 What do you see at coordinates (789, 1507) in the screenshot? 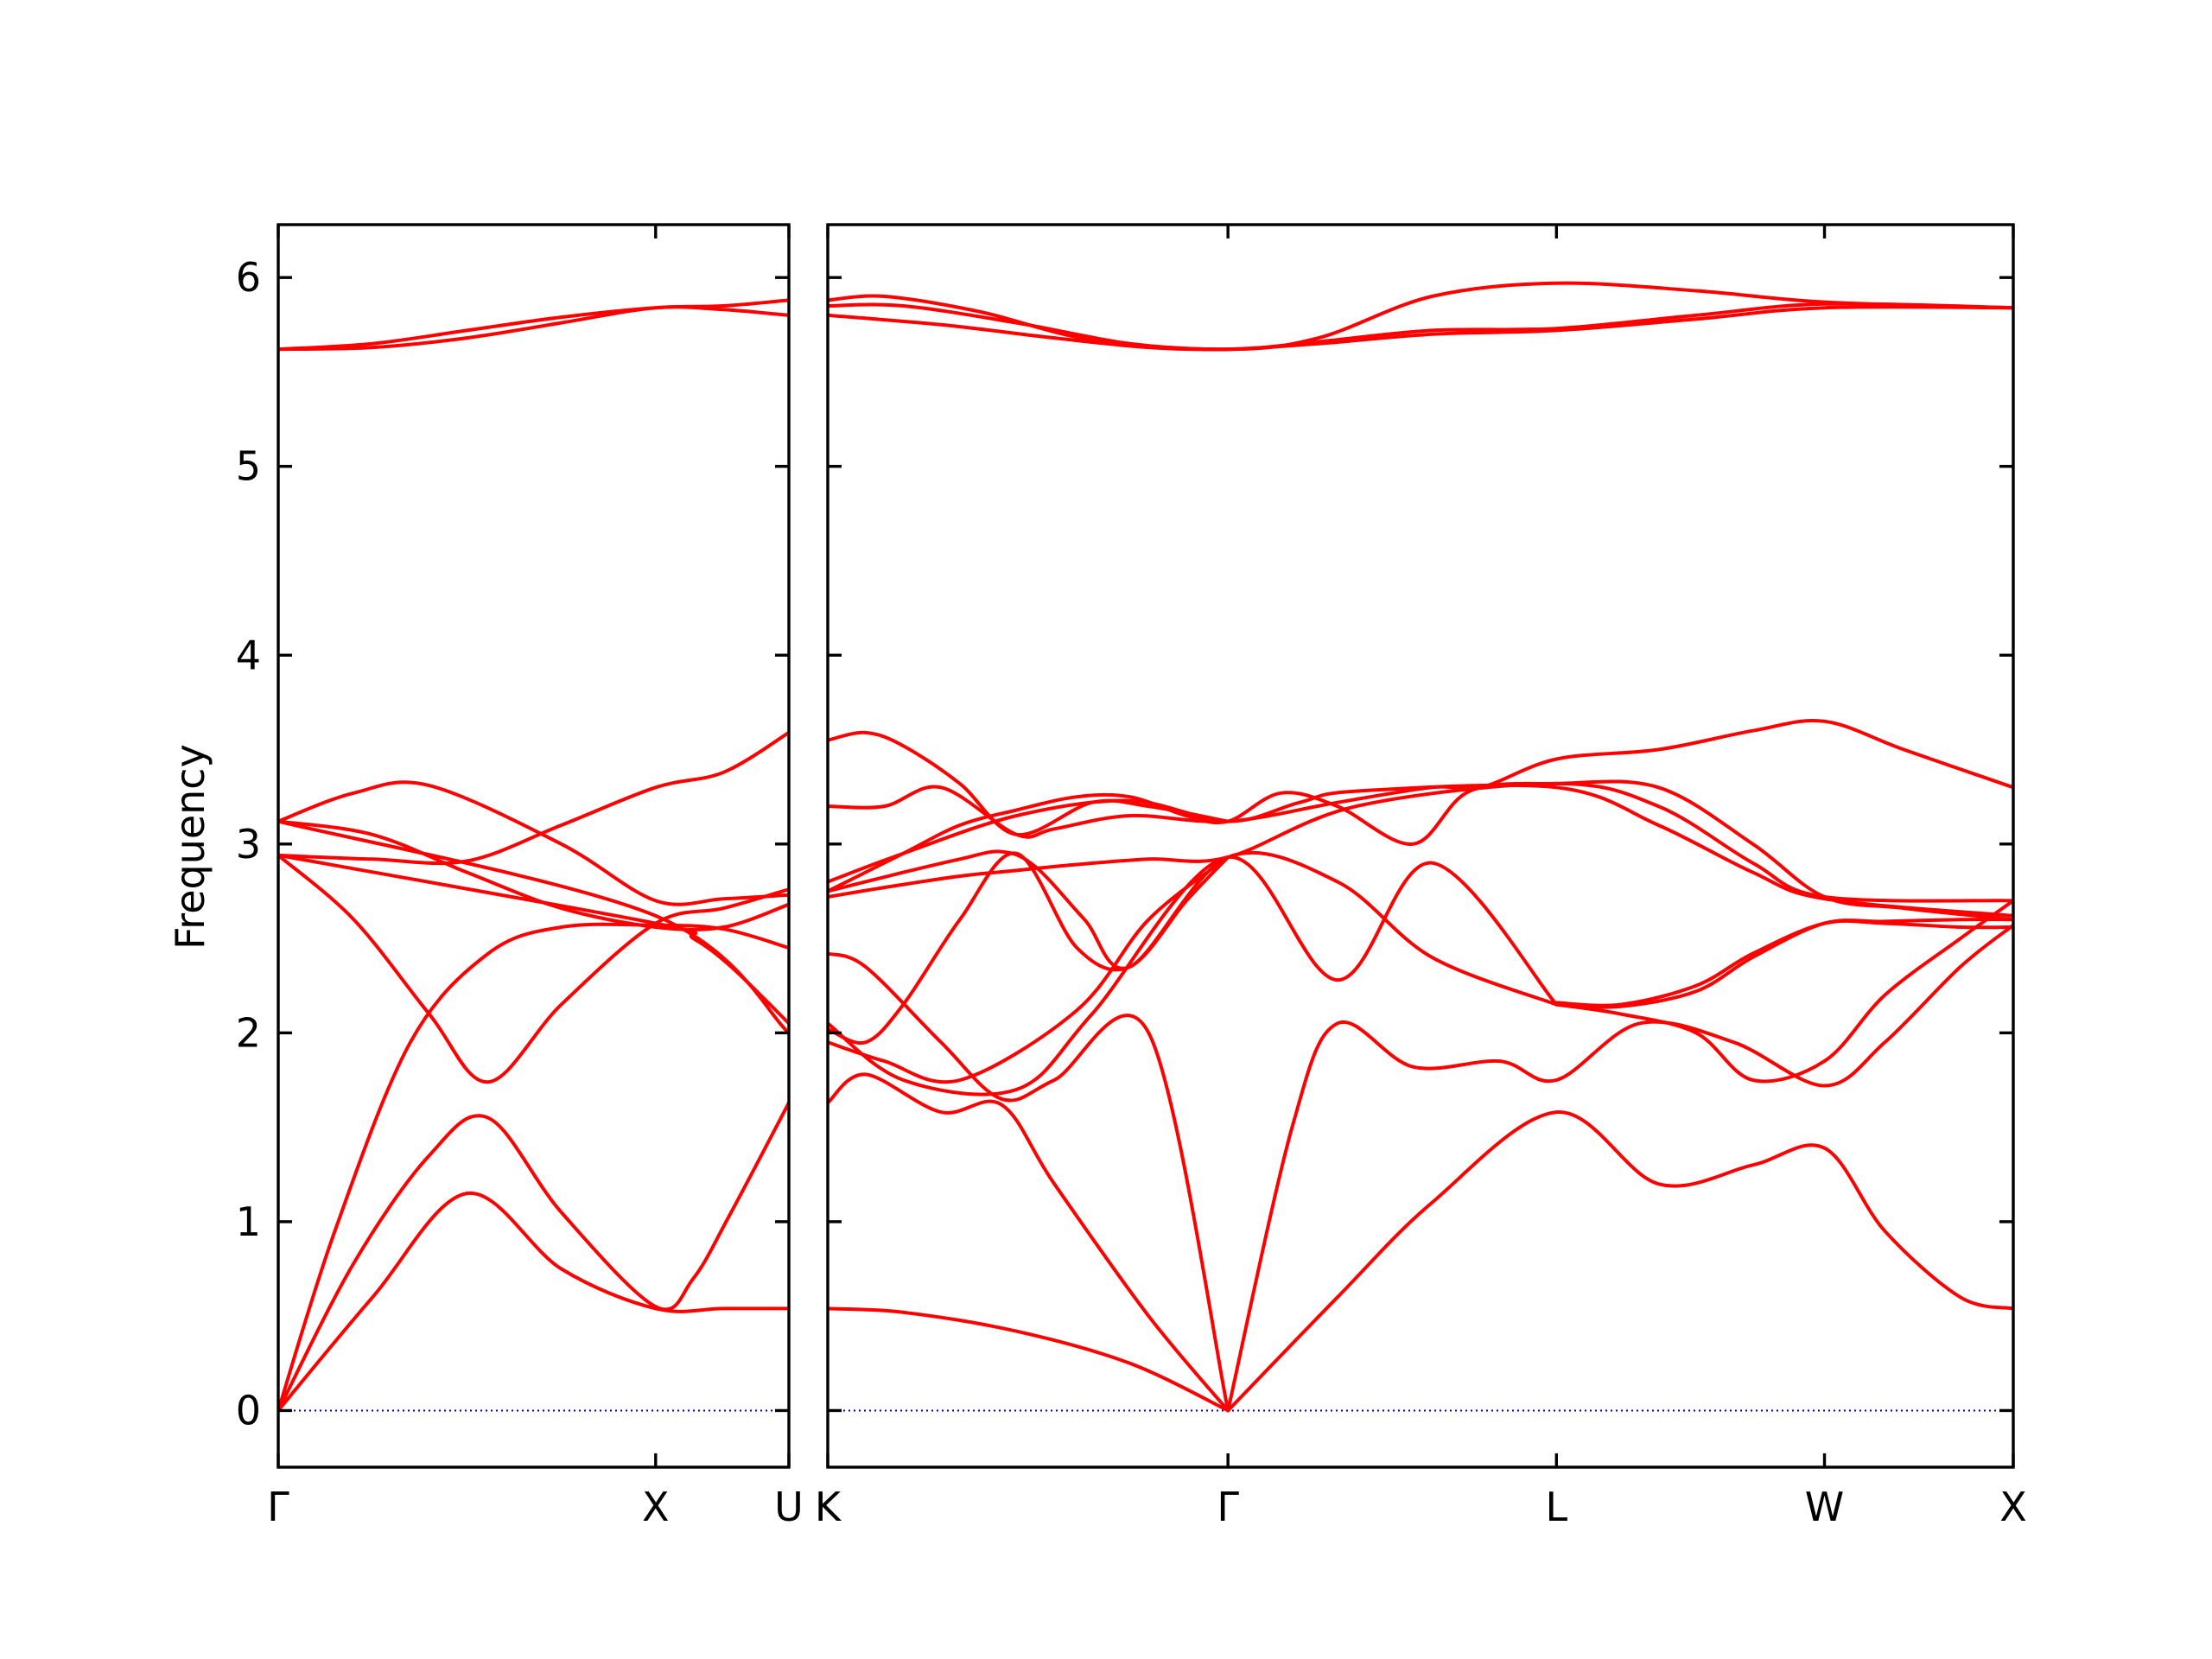
I see `x-tick-label: U` at bounding box center [789, 1507].